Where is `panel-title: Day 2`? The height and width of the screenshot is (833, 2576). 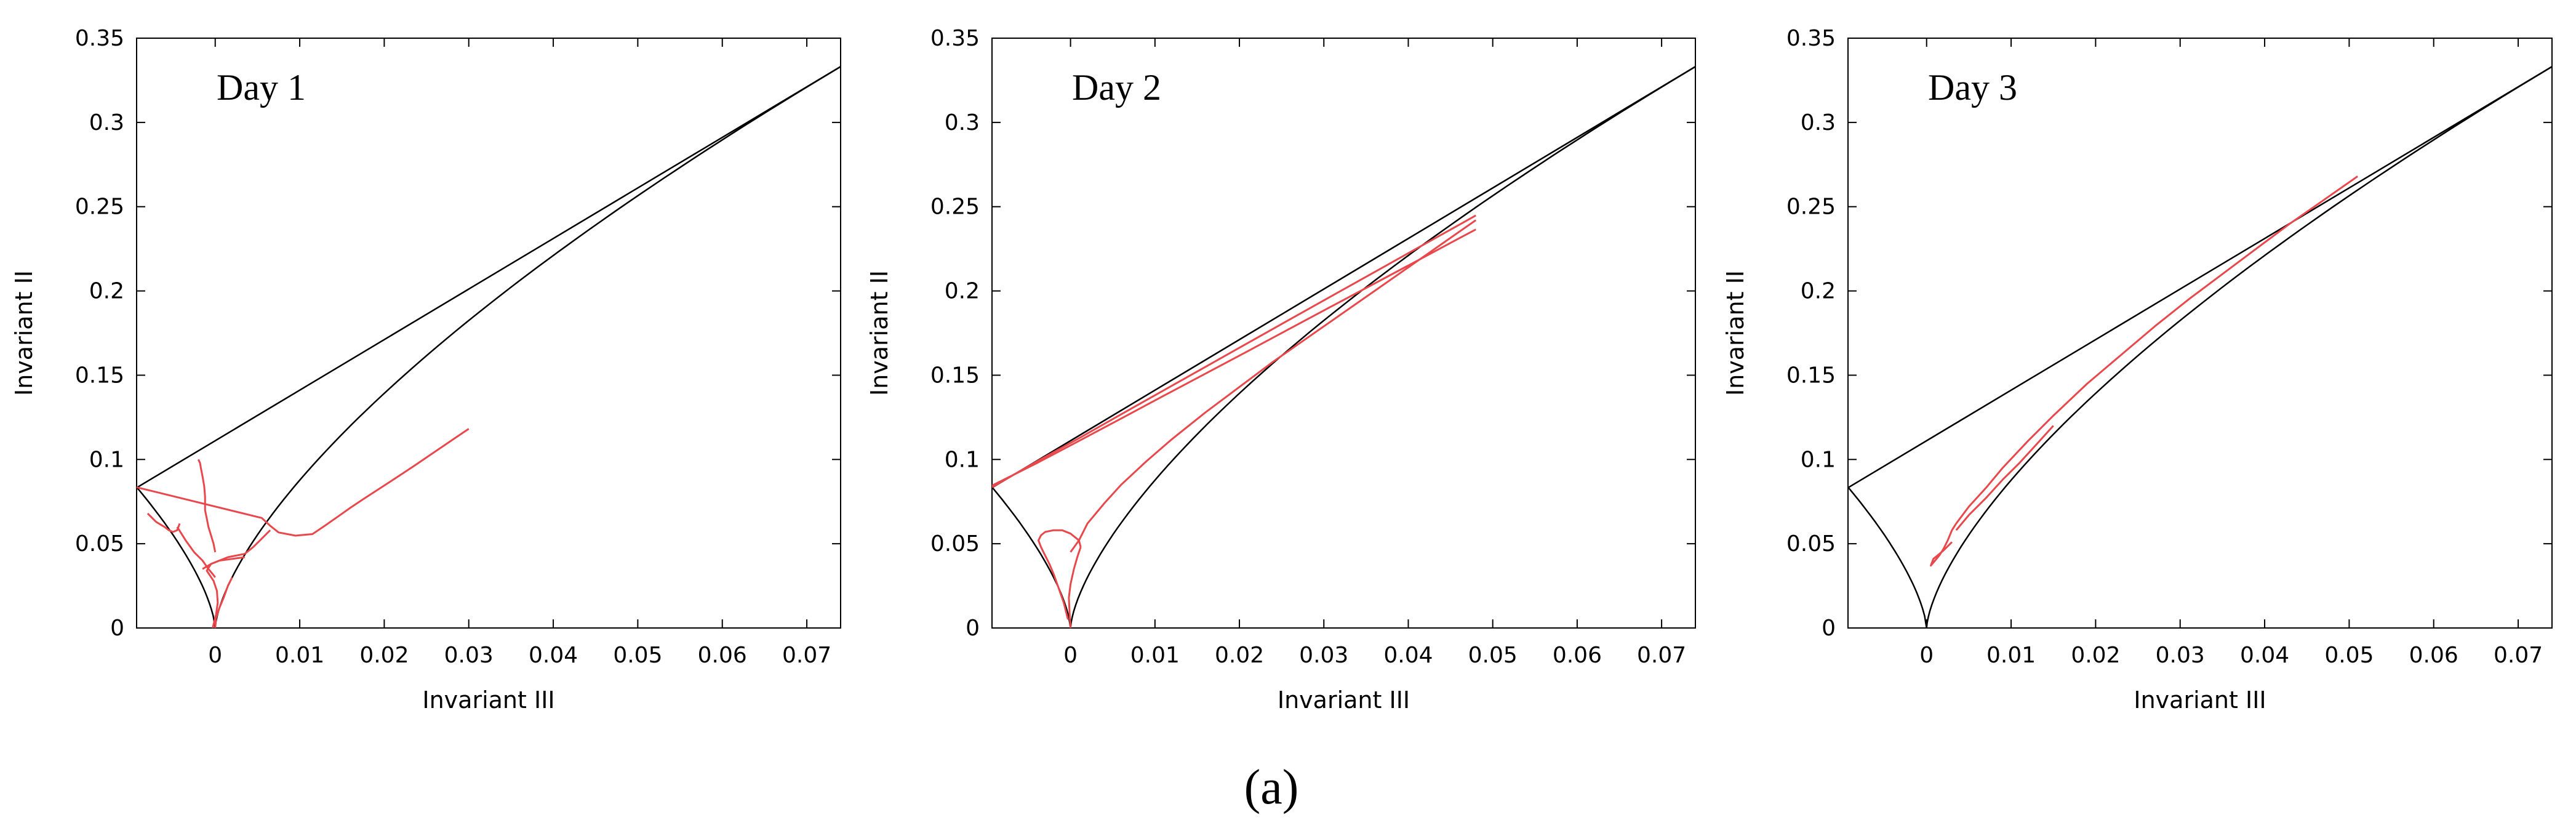 panel-title: Day 2 is located at coordinates (1116, 88).